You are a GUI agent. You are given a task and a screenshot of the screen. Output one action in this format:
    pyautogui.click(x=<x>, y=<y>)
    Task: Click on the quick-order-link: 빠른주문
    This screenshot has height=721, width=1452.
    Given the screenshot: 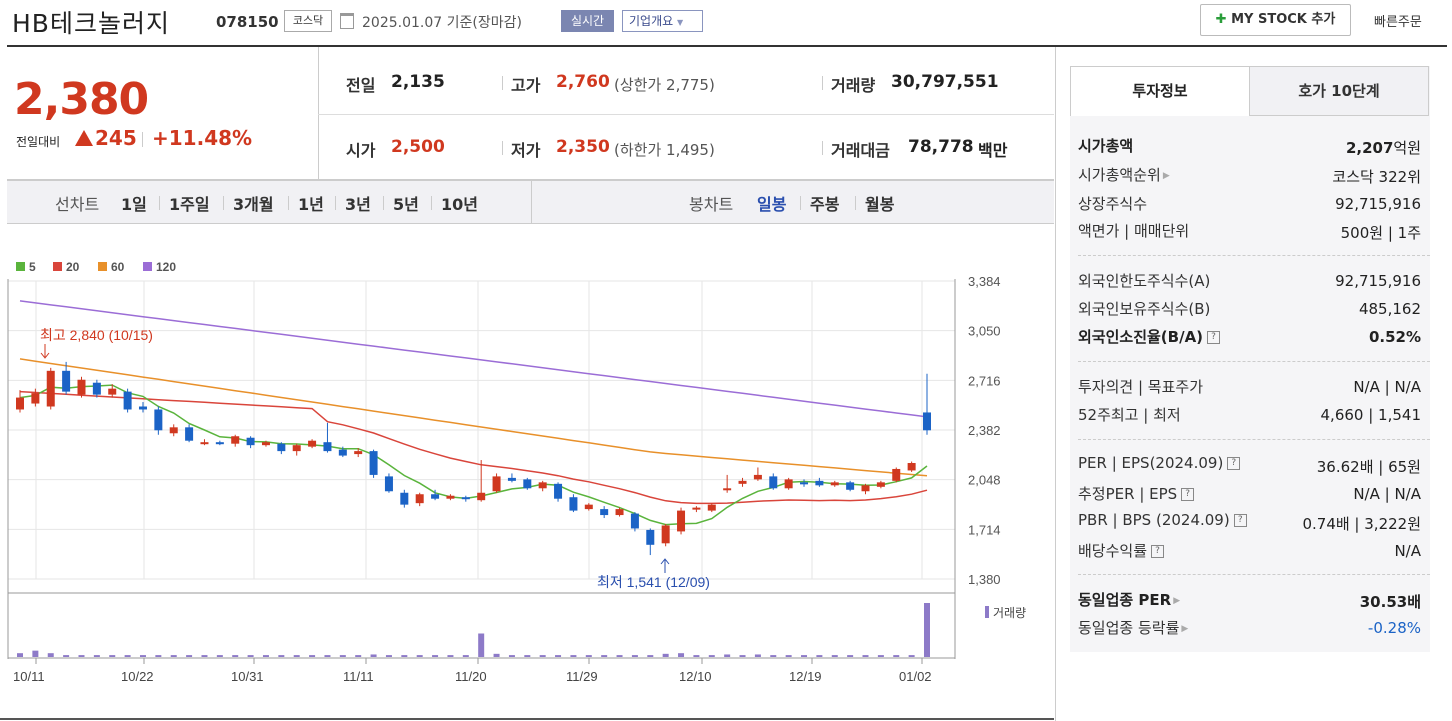 What is the action you would take?
    pyautogui.click(x=1398, y=22)
    